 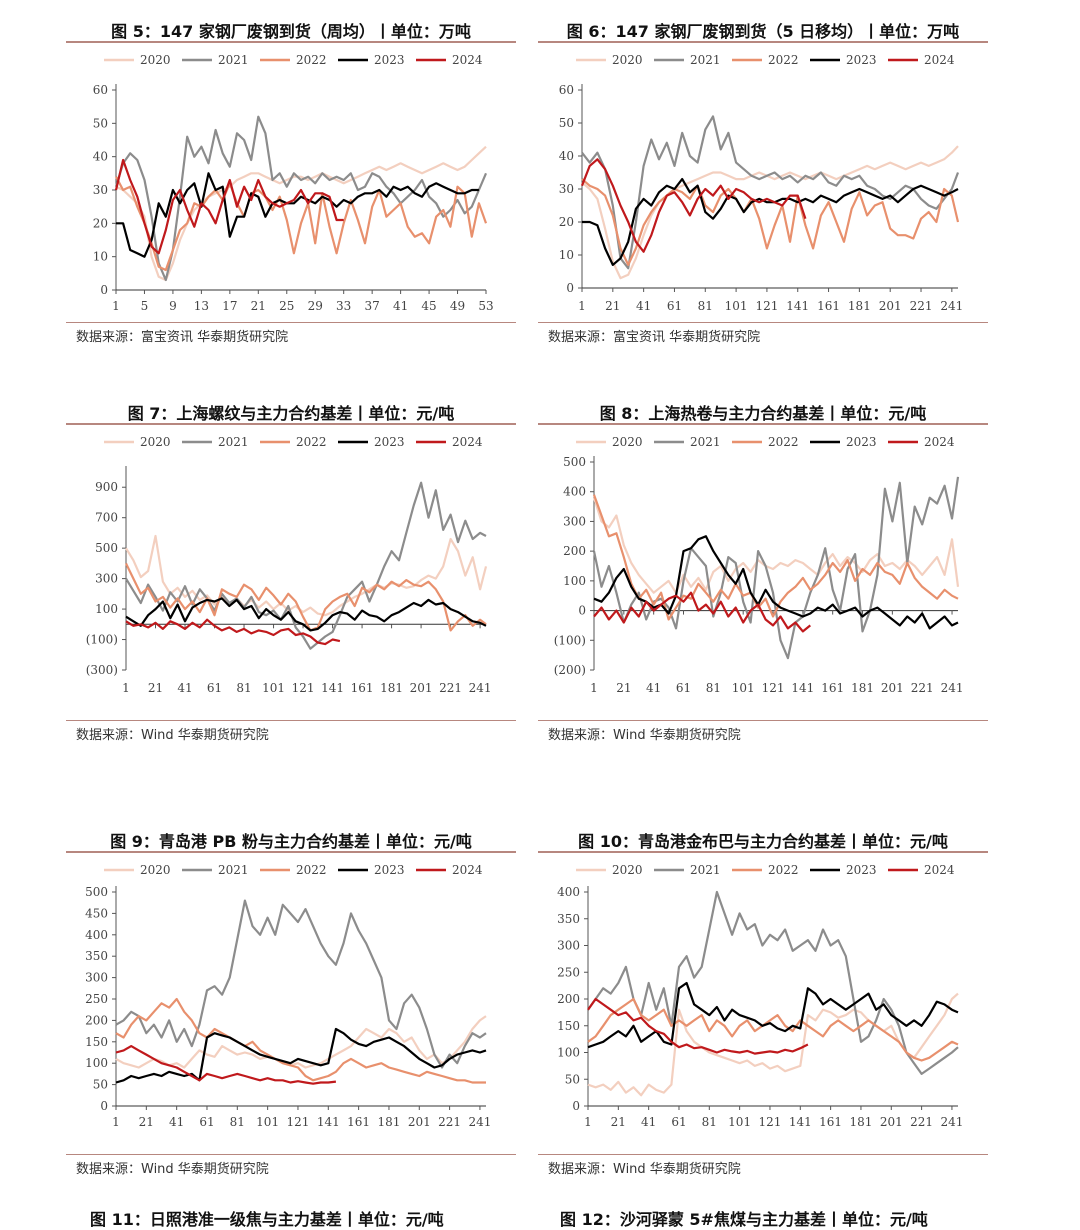 What do you see at coordinates (145, 306) in the screenshot?
I see `x-tick-label: 5` at bounding box center [145, 306].